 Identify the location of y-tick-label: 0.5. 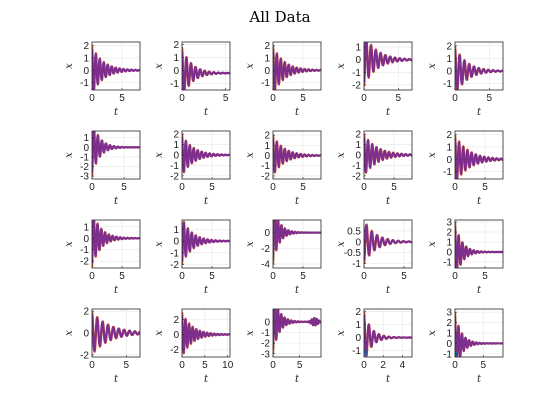
(354, 231).